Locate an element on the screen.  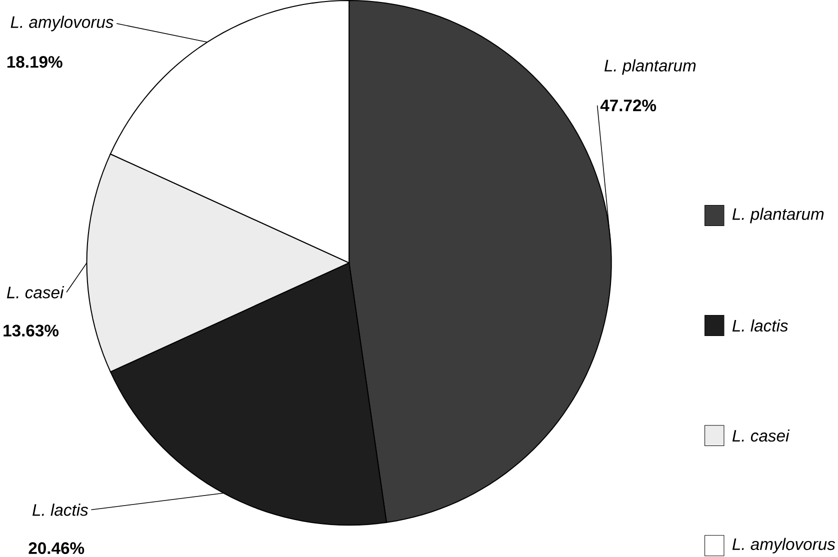
data-label: 47.72% is located at coordinates (628, 106).